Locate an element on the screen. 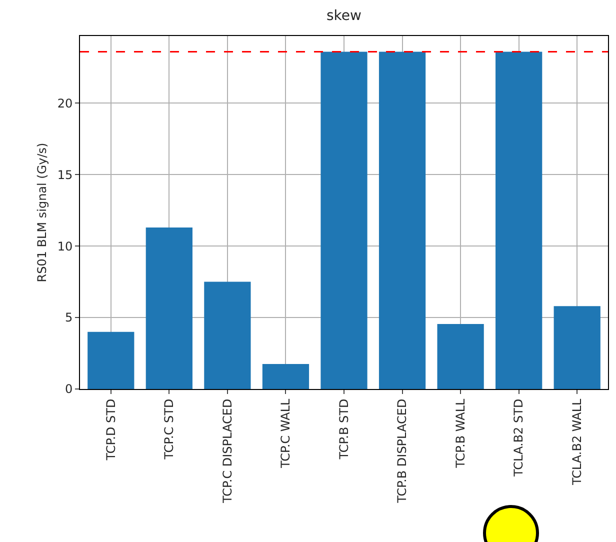 Image resolution: width=616 pixels, height=542 pixels. x-tick-label: TCP.C DISPLACED is located at coordinates (227, 451).